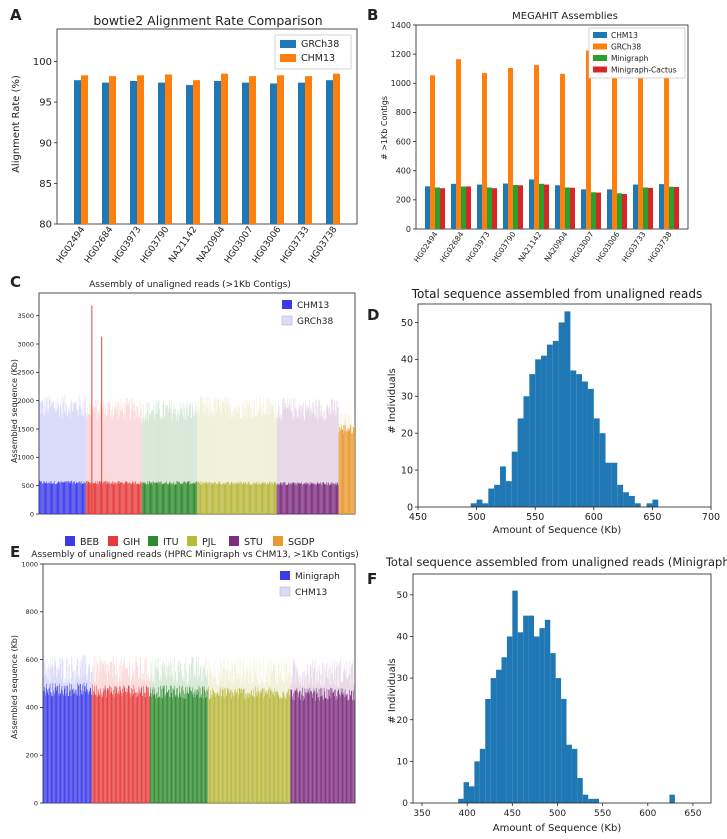  What do you see at coordinates (42, 62) in the screenshot?
I see `y-tick-label: 100` at bounding box center [42, 62].